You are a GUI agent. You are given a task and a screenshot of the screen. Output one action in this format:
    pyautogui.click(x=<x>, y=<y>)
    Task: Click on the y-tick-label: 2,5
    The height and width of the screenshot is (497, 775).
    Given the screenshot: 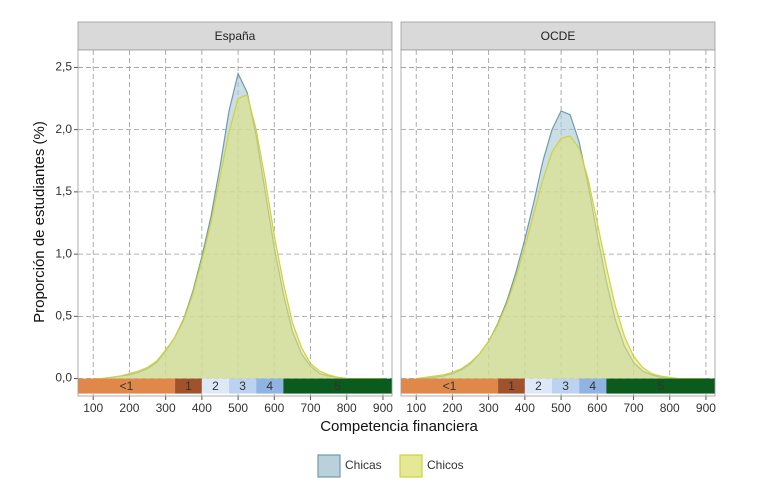 What is the action you would take?
    pyautogui.click(x=63, y=67)
    